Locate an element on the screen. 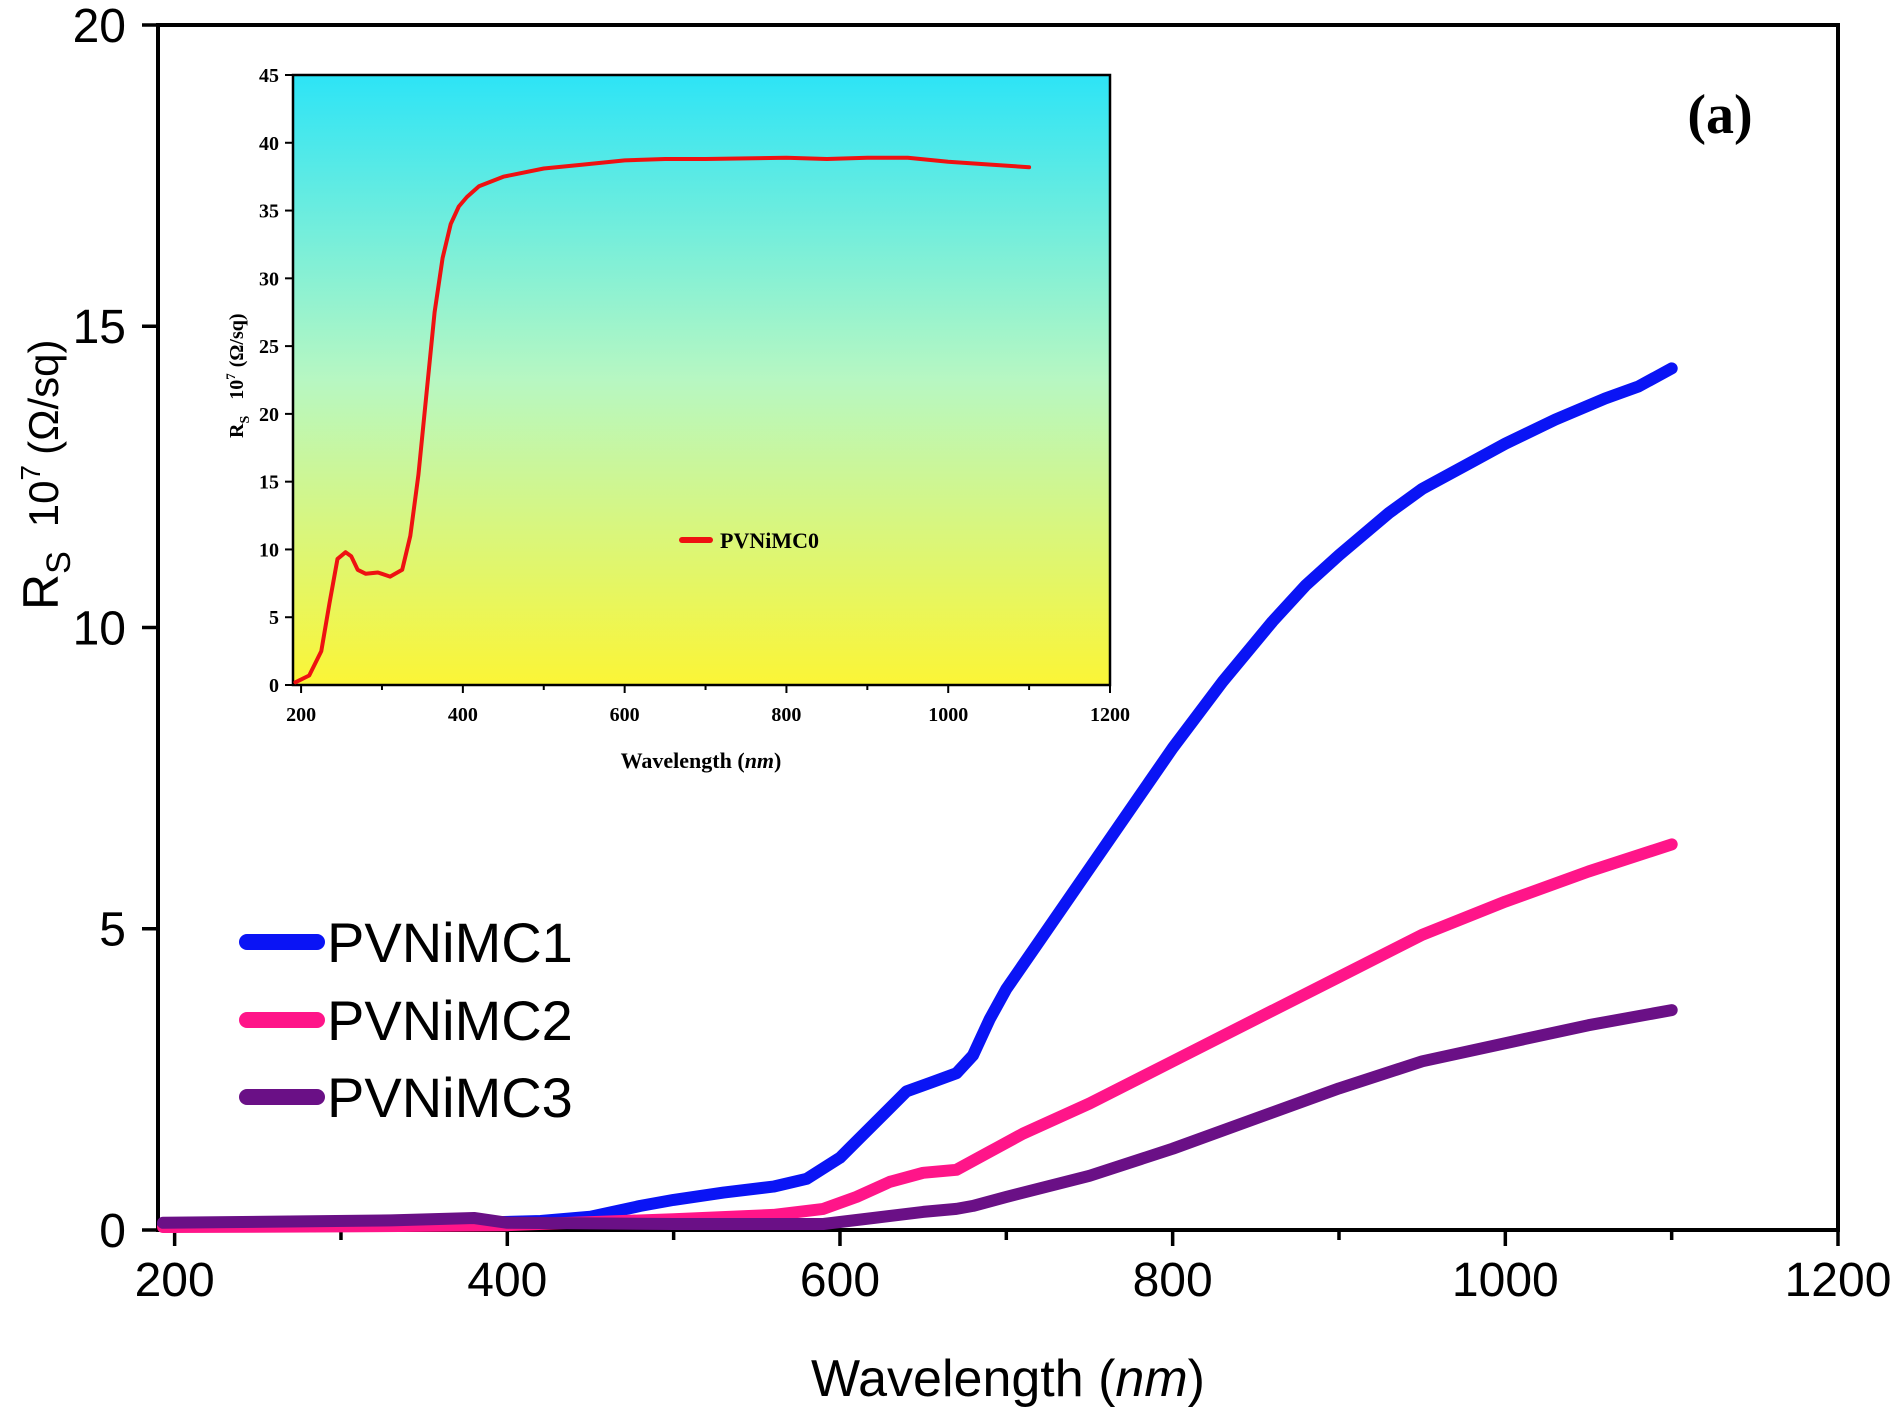 The image size is (1894, 1416). inset-y-tick-label-5: 5 is located at coordinates (274, 618).